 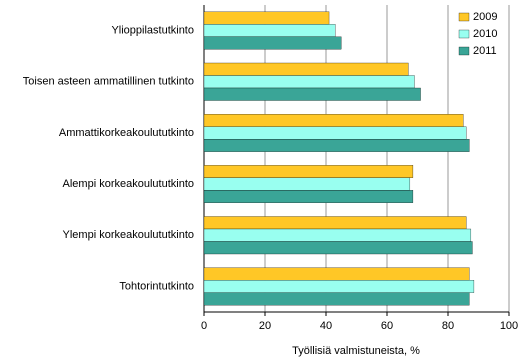 I want to click on x-tick-label: 60, so click(x=387, y=326).